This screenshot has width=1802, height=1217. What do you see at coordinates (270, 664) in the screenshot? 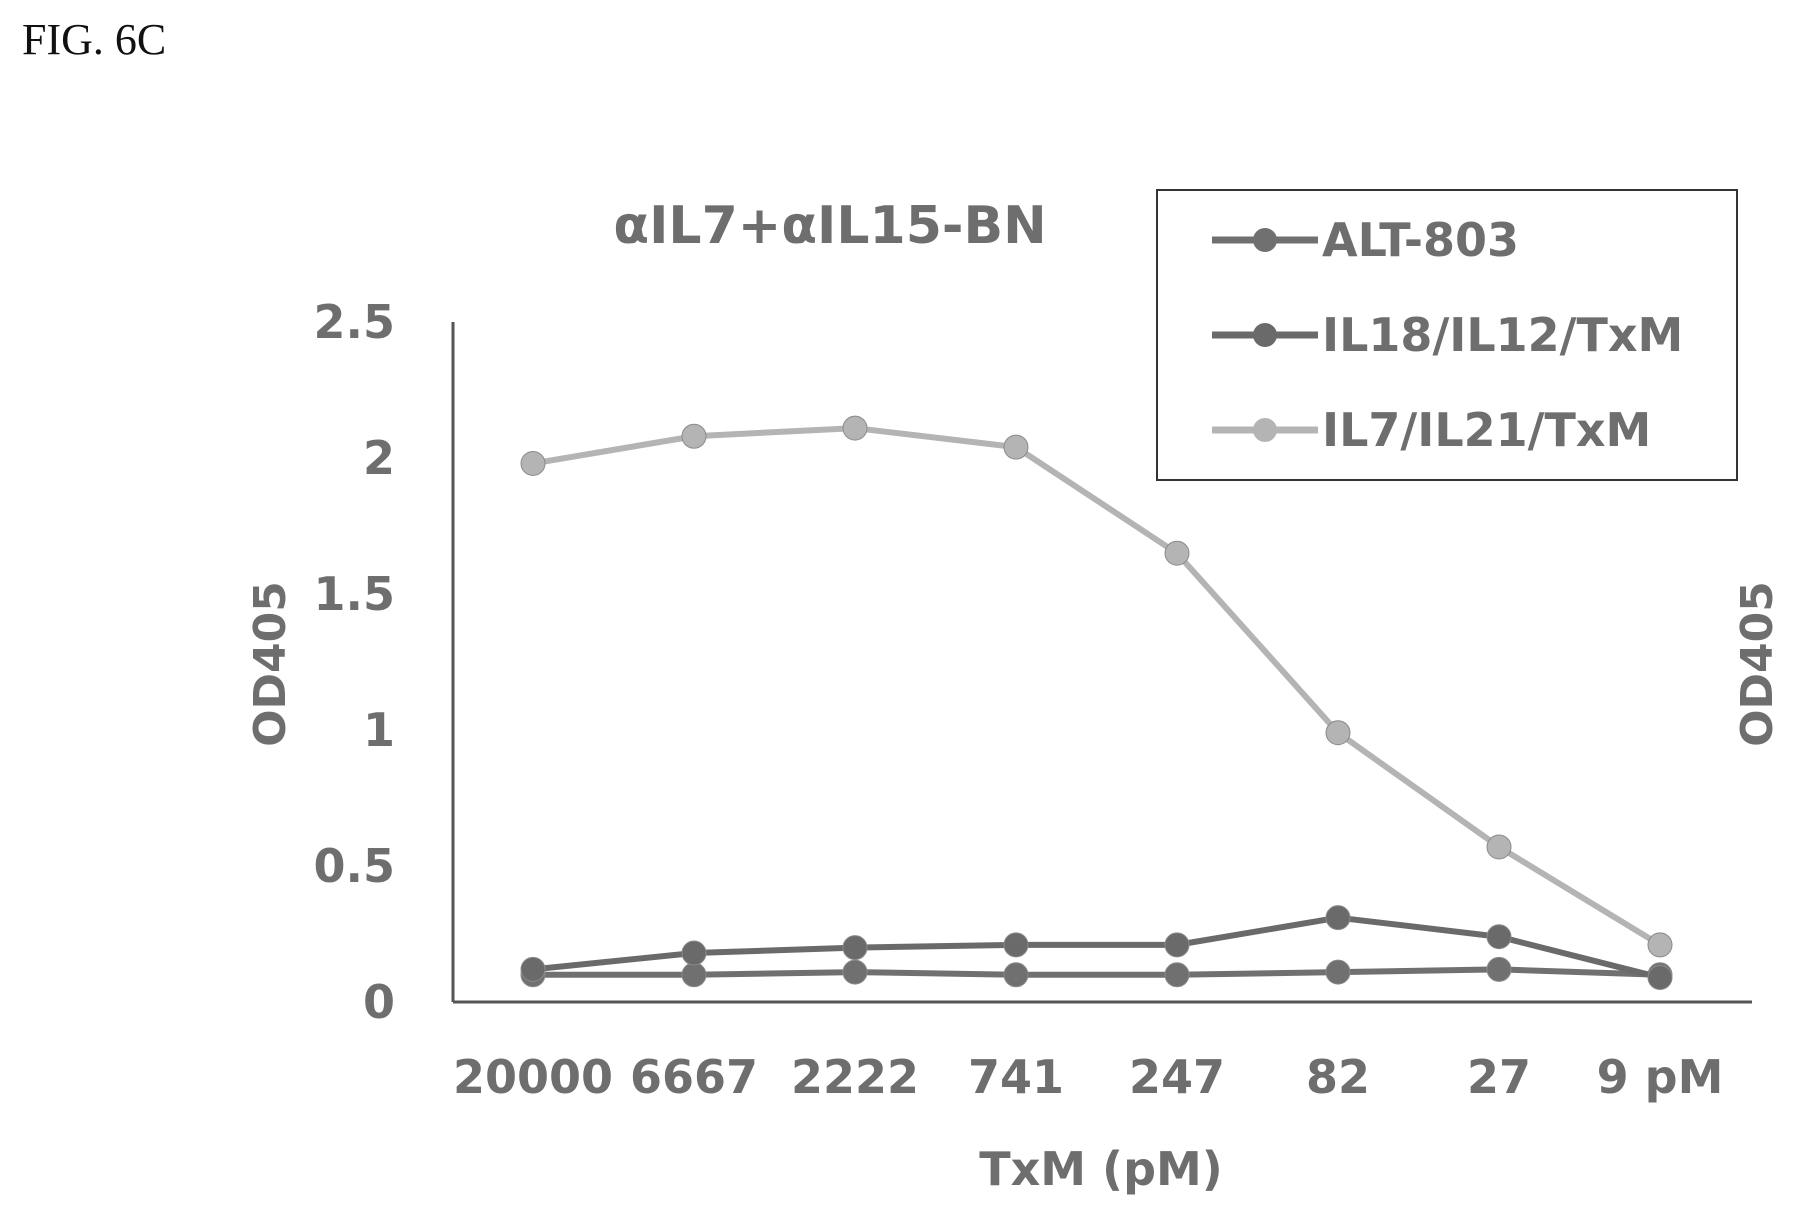
I see `y-axis-label: OD405` at bounding box center [270, 664].